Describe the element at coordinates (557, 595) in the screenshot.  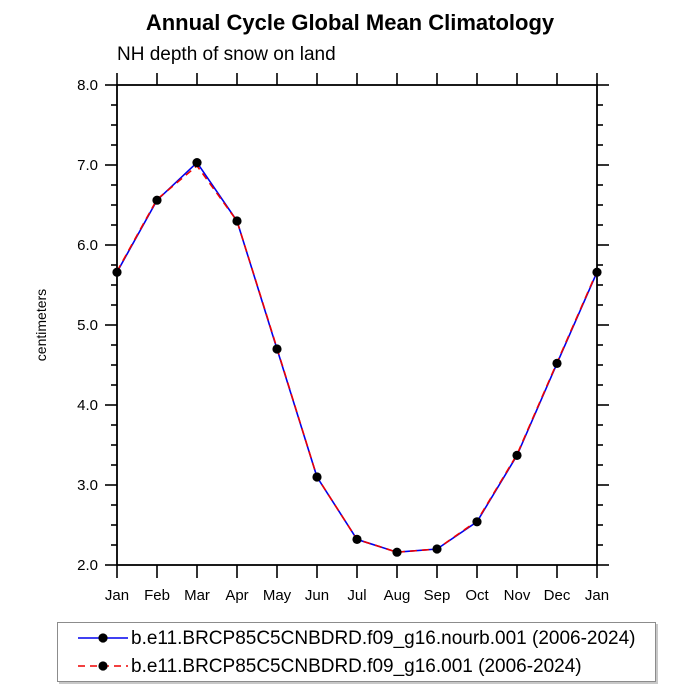
I see `x-tick-label: Dec` at that location.